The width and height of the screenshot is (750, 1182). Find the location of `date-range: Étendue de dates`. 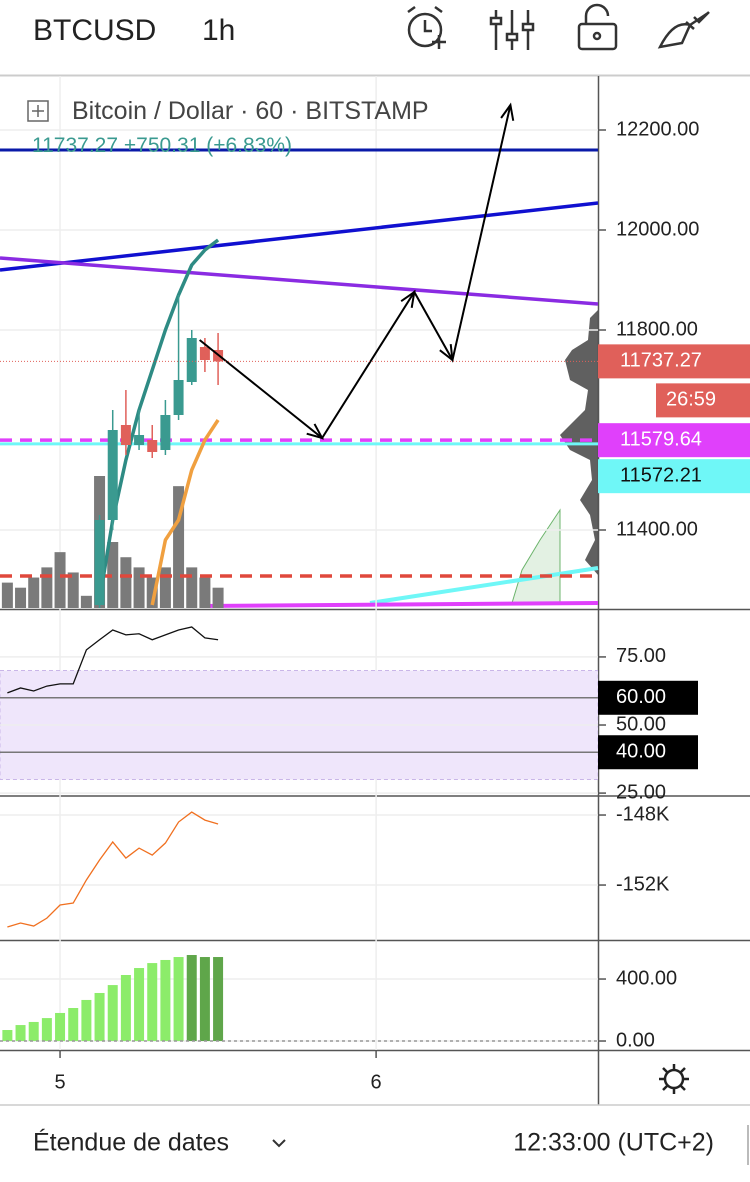

date-range: Étendue de dates is located at coordinates (131, 1142).